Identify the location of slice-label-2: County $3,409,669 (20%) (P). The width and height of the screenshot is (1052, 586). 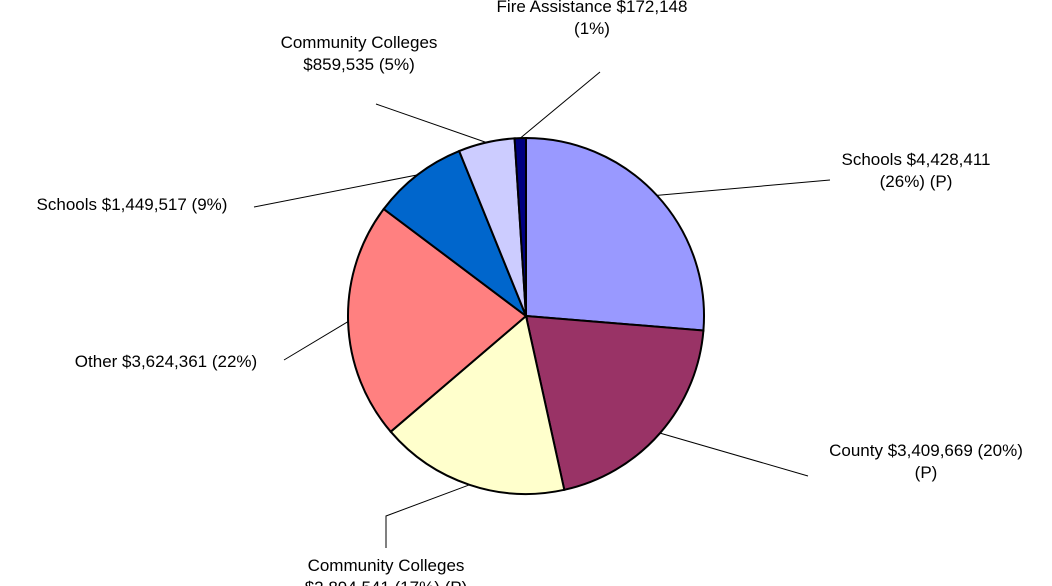
(926, 461).